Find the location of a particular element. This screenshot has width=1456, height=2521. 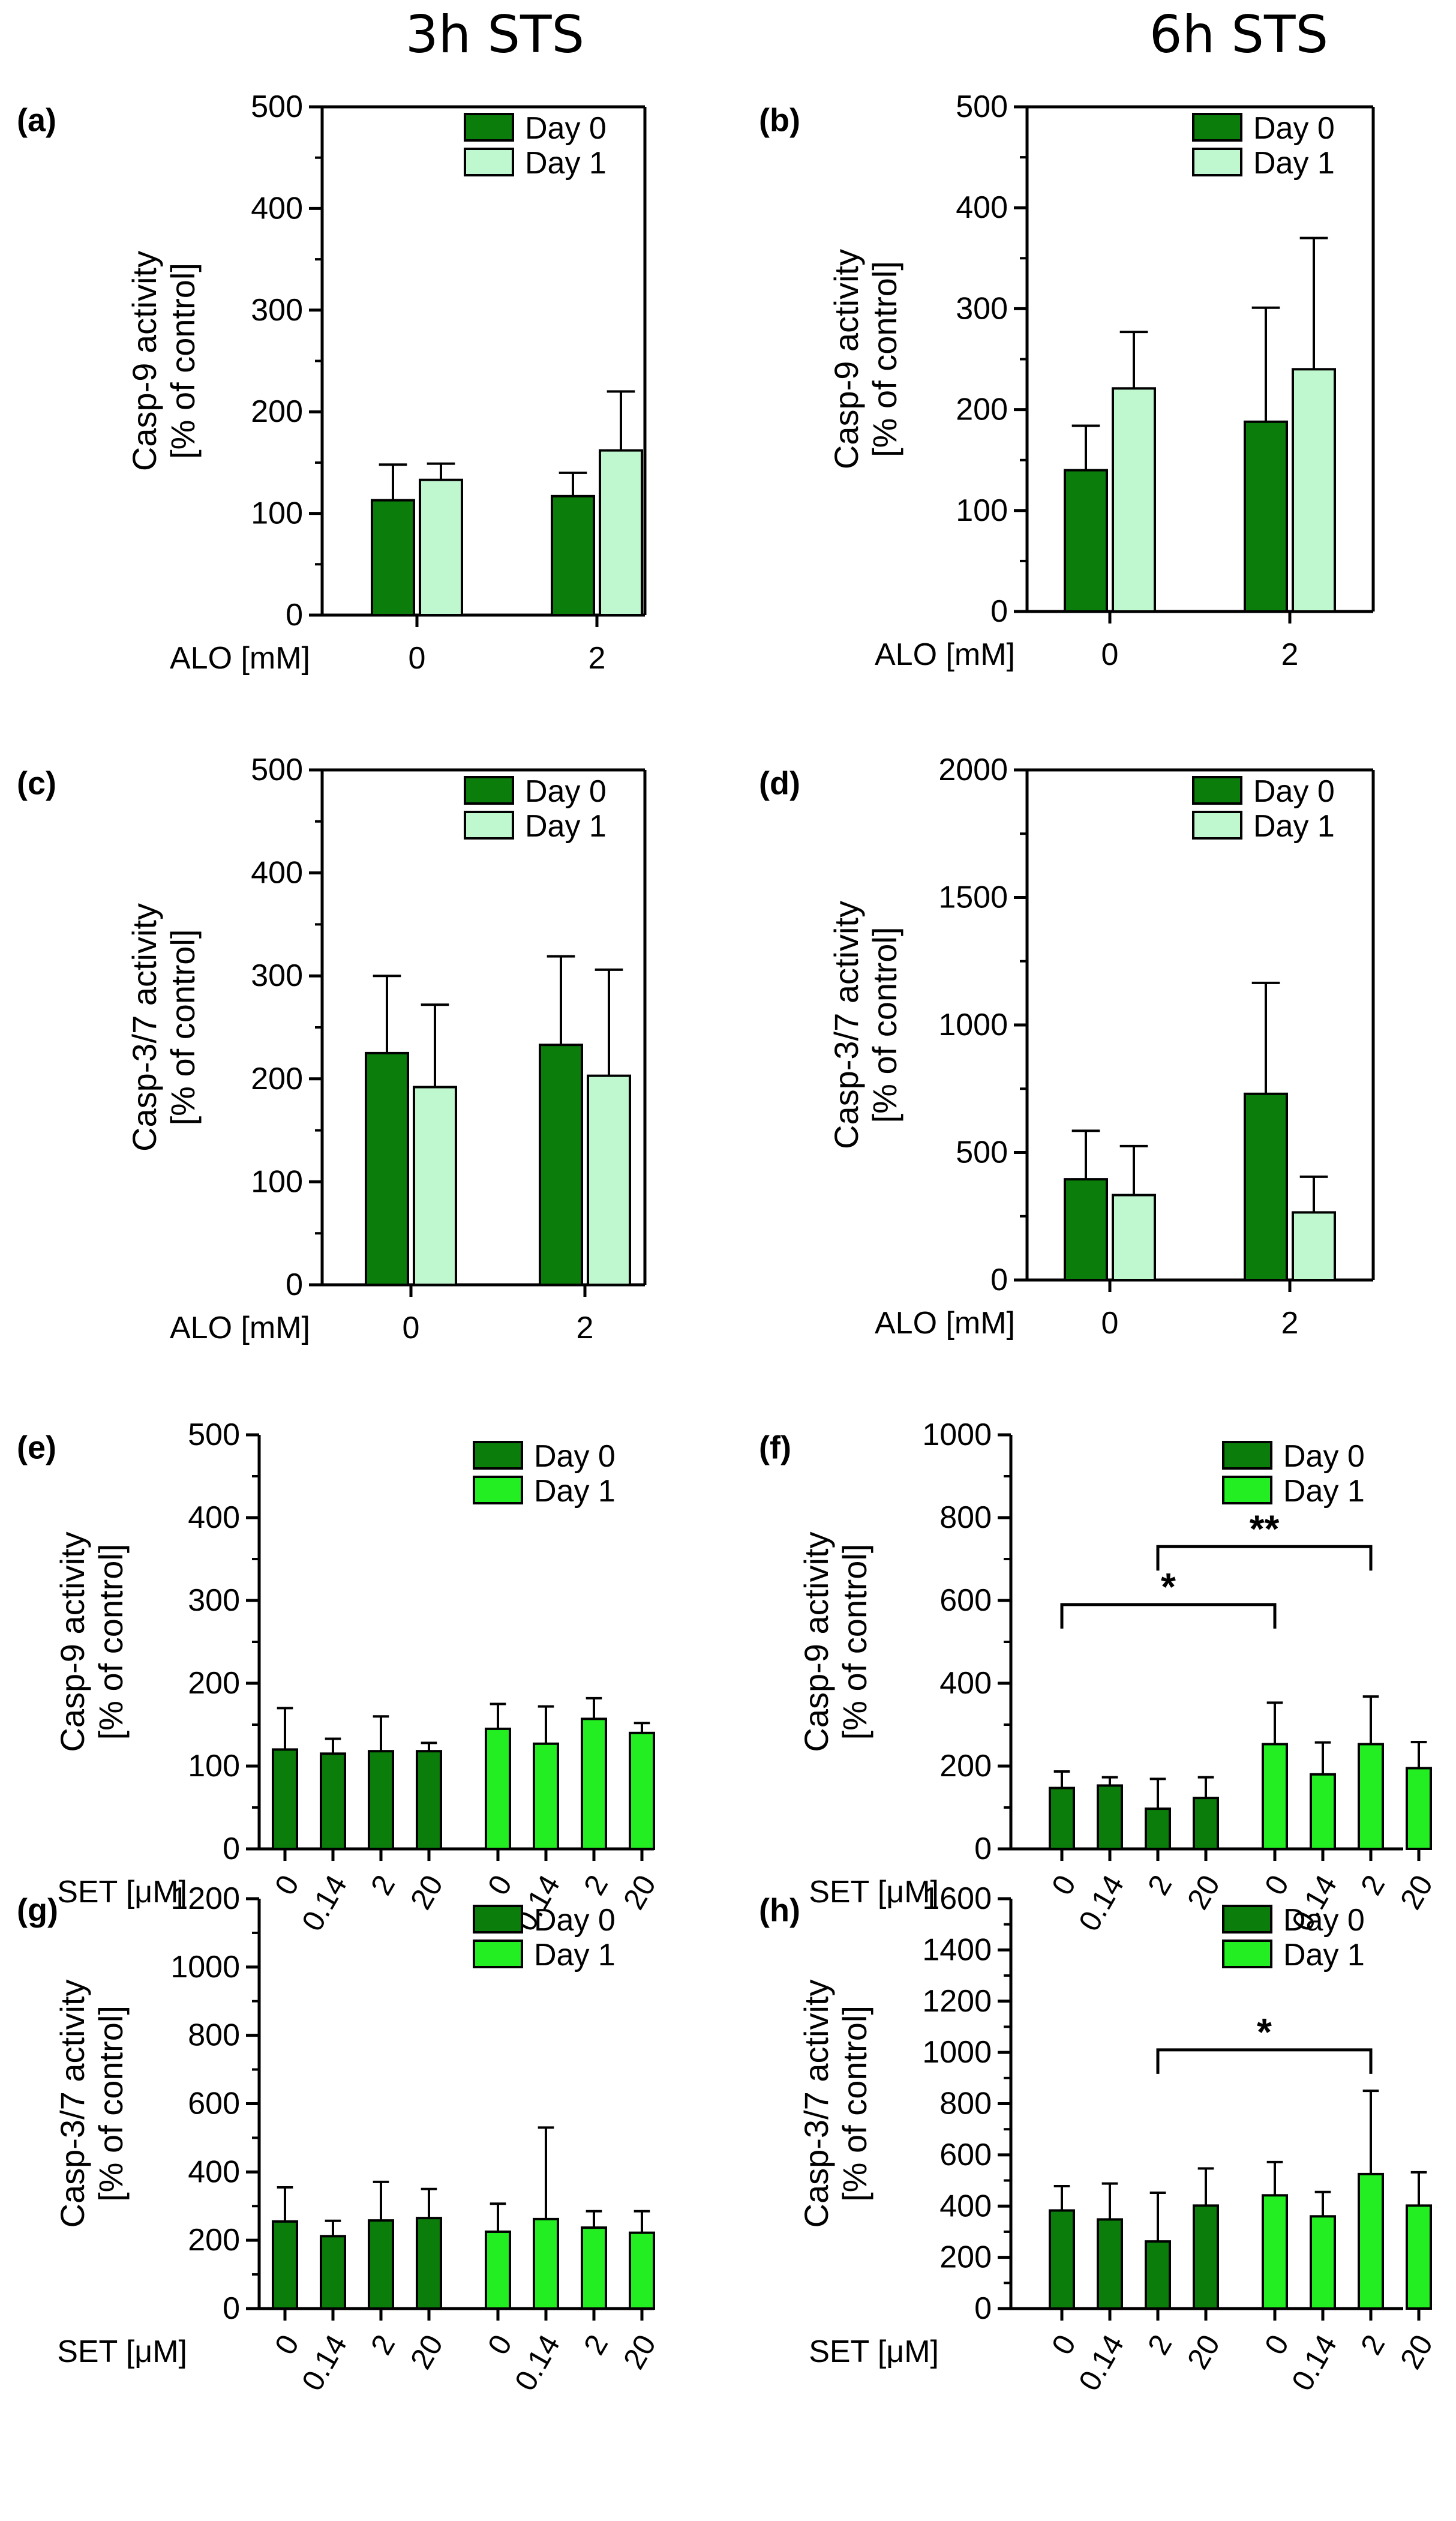

y-tick-label: 800 is located at coordinates (966, 2104).